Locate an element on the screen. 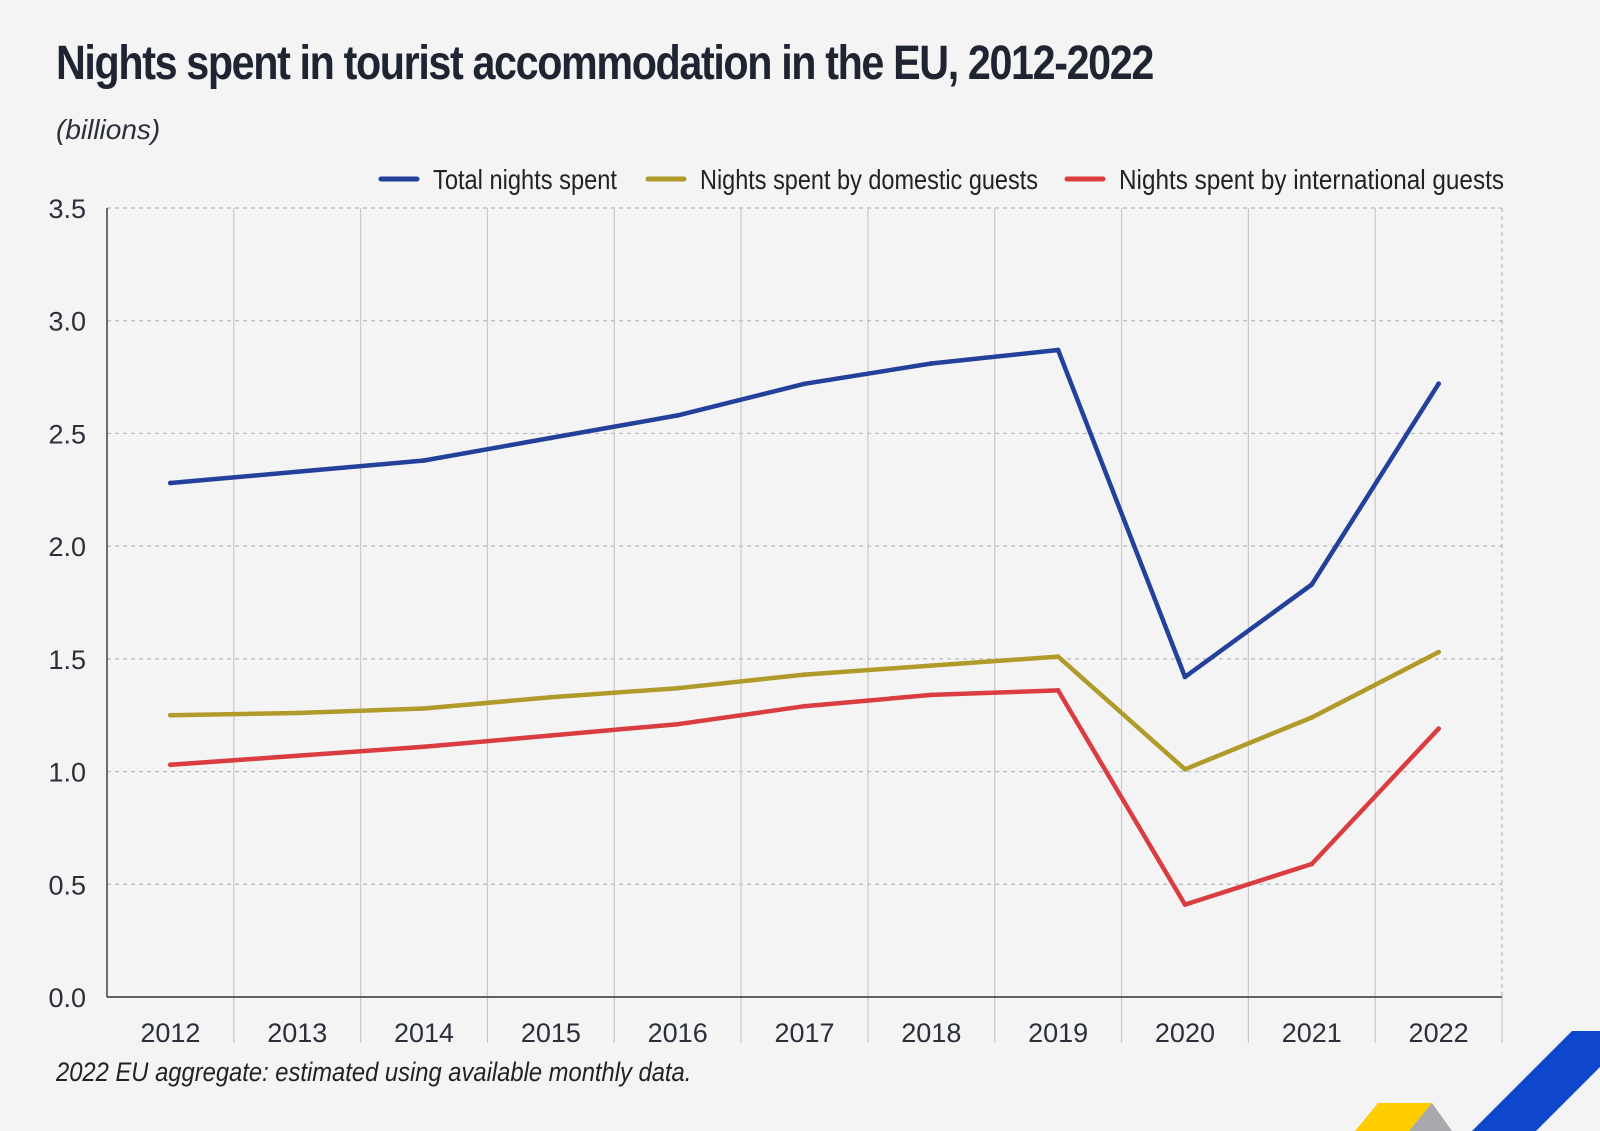 The image size is (1600, 1131). x-tick-label: 2022 is located at coordinates (1439, 1033).